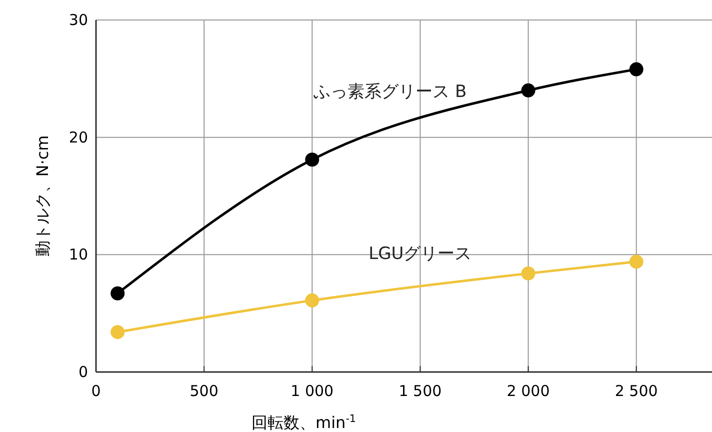 The image size is (712, 432). What do you see at coordinates (42, 196) in the screenshot?
I see `y-axis-title: 動トルク、N·cm` at bounding box center [42, 196].